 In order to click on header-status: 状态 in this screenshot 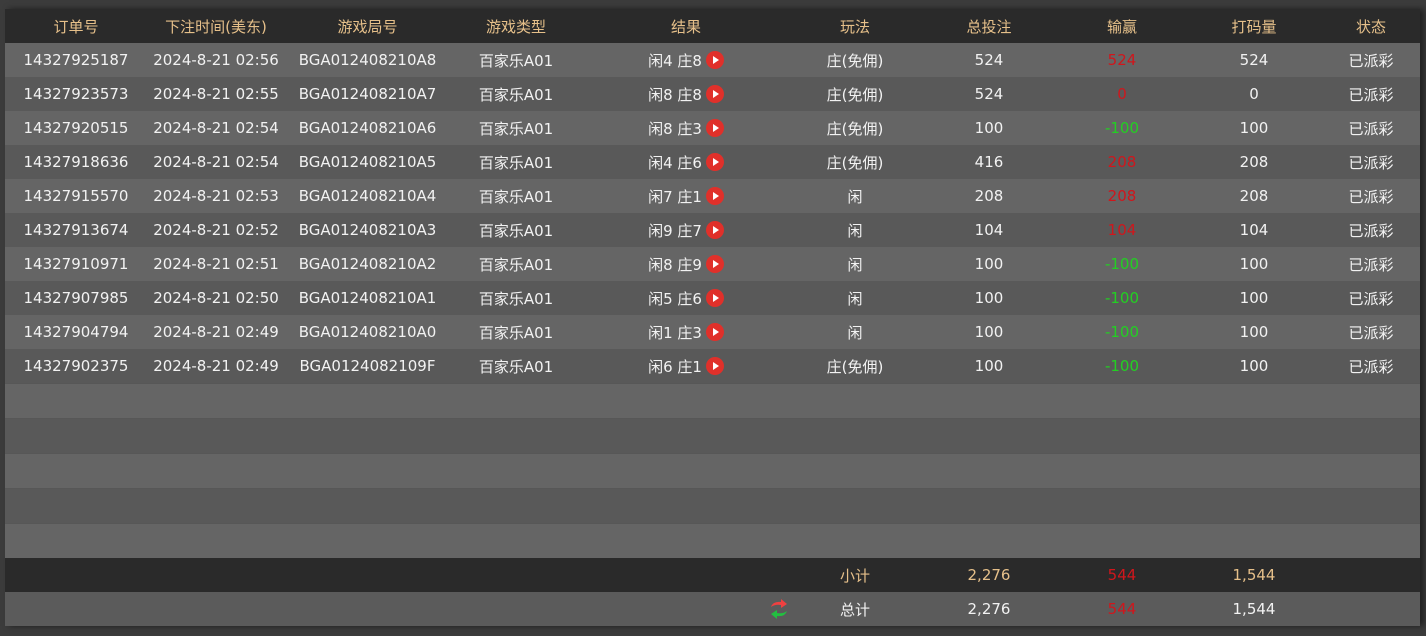, I will do `click(1370, 26)`.